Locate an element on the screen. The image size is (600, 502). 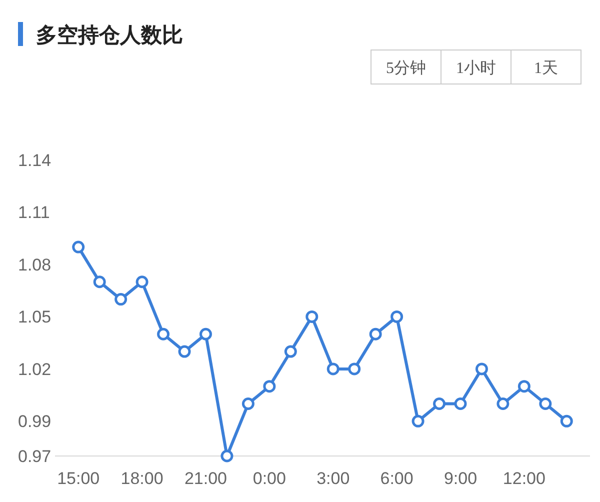
y-tick-label: 0.97 is located at coordinates (35, 456).